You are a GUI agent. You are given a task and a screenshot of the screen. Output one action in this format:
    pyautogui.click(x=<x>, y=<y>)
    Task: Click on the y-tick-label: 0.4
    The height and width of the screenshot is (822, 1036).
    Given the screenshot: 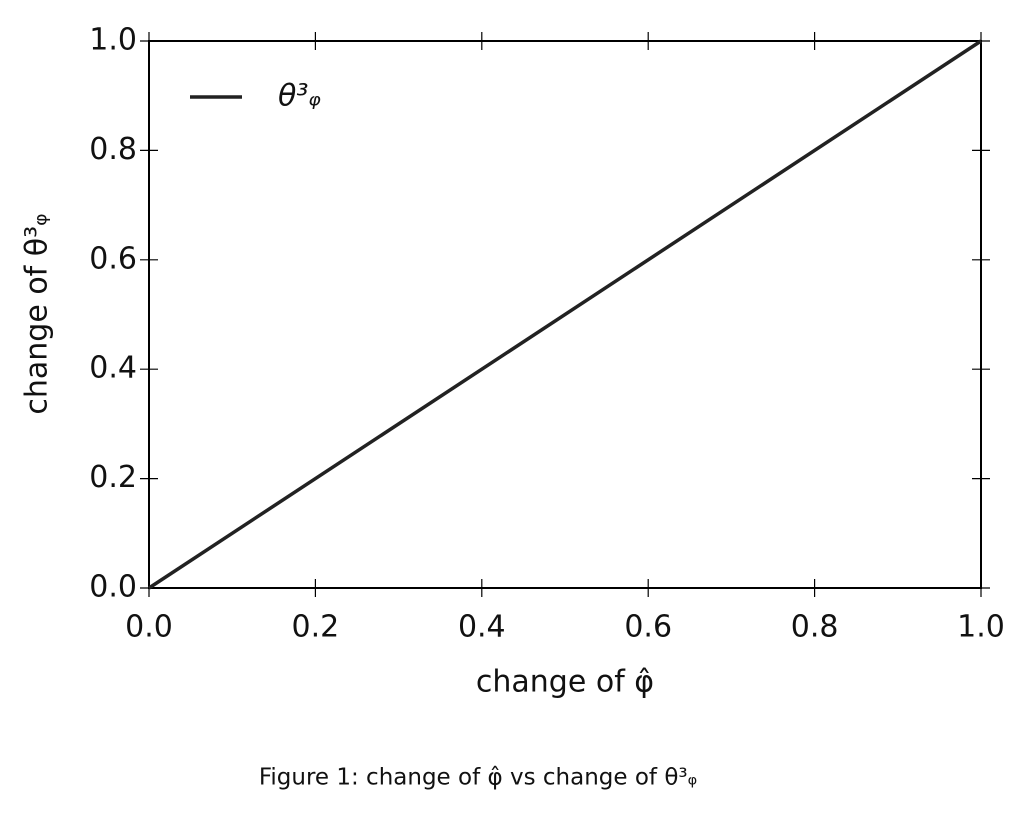 What is the action you would take?
    pyautogui.click(x=113, y=368)
    